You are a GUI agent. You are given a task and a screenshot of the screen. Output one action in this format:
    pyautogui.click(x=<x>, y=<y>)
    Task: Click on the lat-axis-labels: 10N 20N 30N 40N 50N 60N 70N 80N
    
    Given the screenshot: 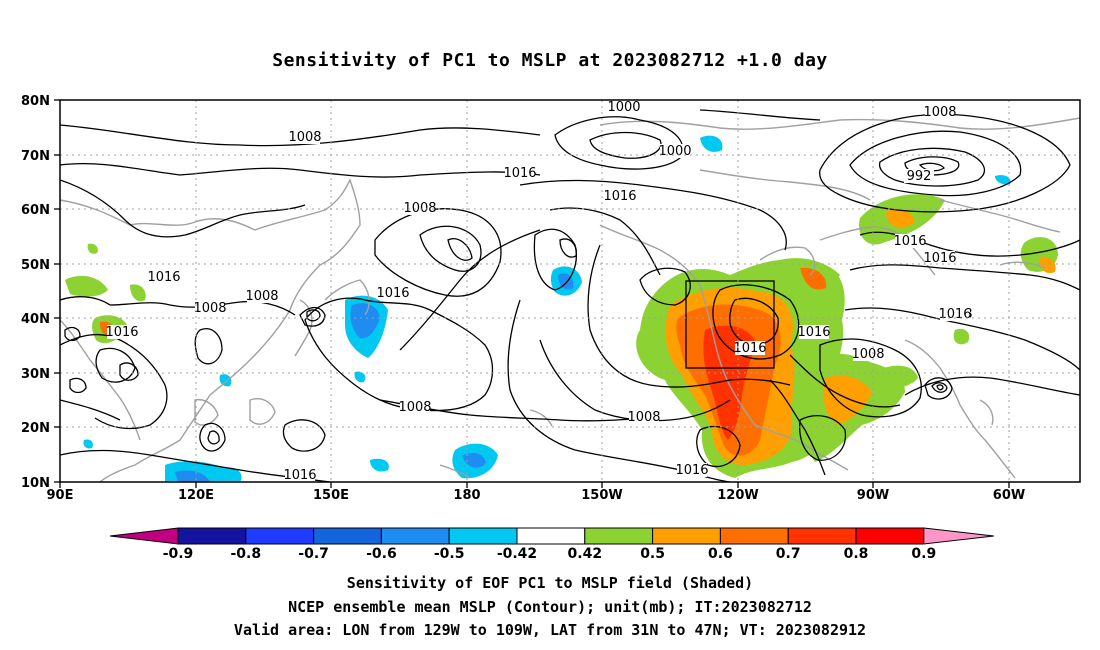 What is the action you would take?
    pyautogui.click(x=35, y=292)
    